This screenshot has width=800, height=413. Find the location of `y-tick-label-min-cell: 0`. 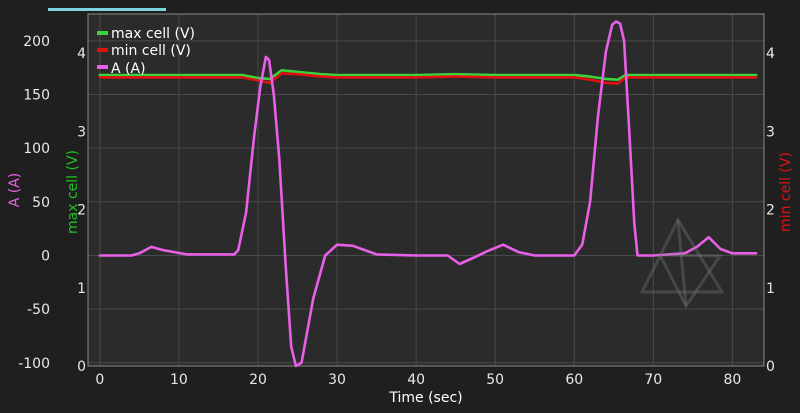

y-tick-label-min-cell: 0 is located at coordinates (770, 367).